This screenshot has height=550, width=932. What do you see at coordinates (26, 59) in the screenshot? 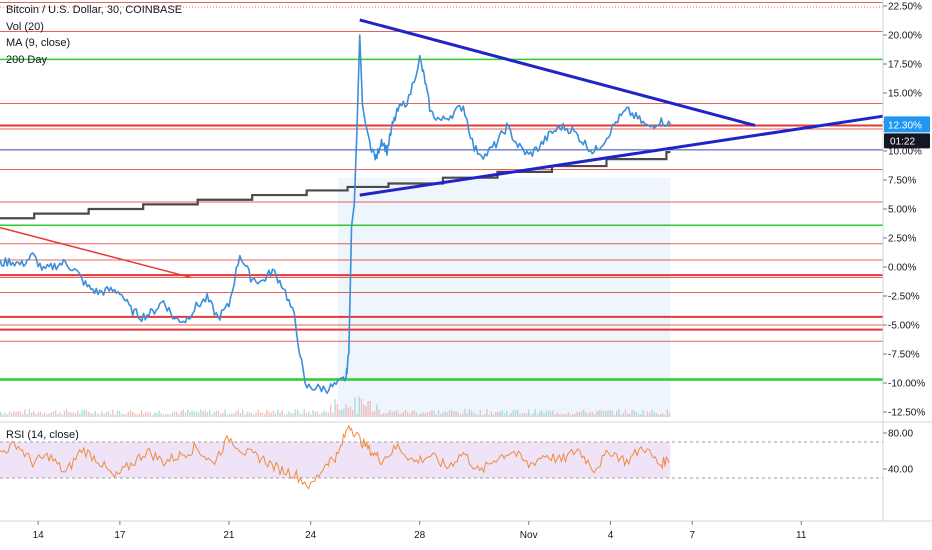
I see `legend-200-day: 200 Day` at bounding box center [26, 59].